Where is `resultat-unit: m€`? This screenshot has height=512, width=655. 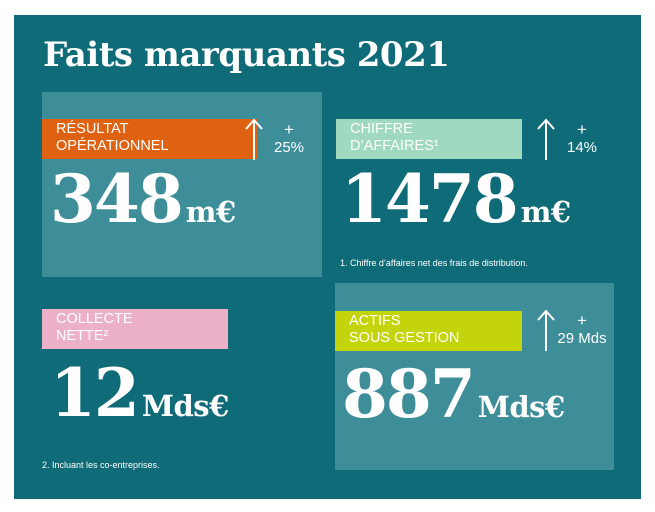 resultat-unit: m€ is located at coordinates (210, 212).